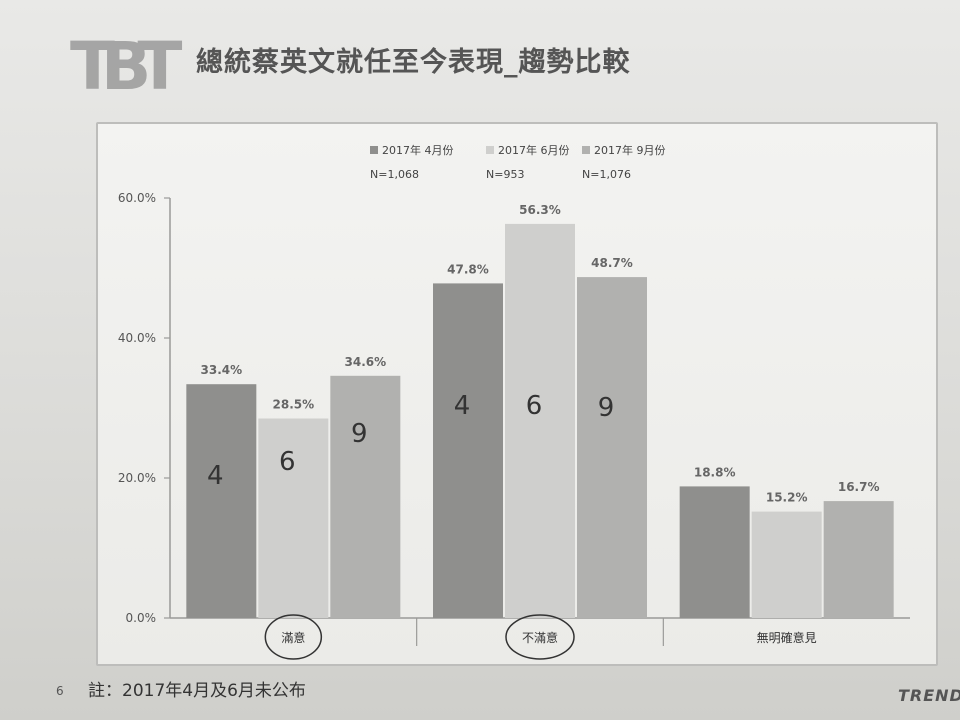 Image resolution: width=960 pixels, height=720 pixels. I want to click on legend-sample-size: N=1,068, so click(394, 174).